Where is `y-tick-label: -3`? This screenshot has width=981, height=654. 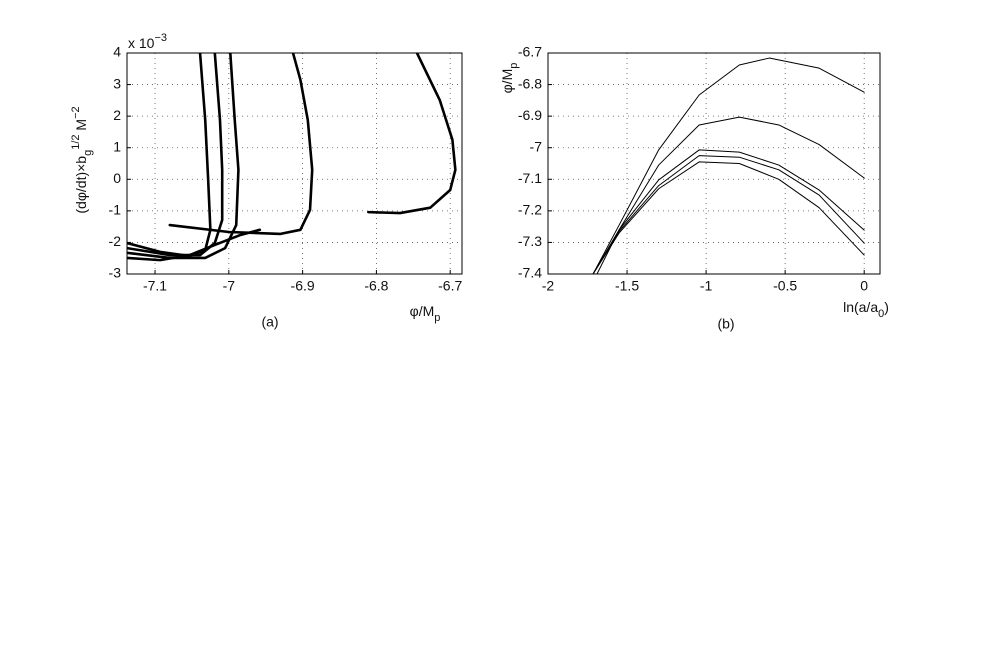 y-tick-label: -3 is located at coordinates (115, 273).